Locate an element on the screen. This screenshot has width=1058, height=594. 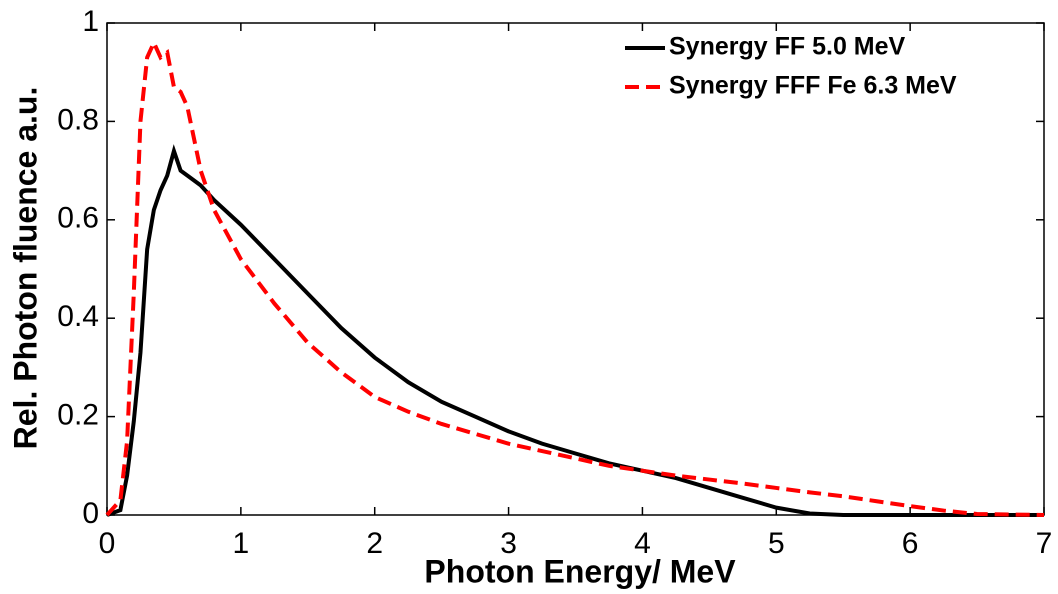
y-tick-label: 0.8 is located at coordinates (78, 119).